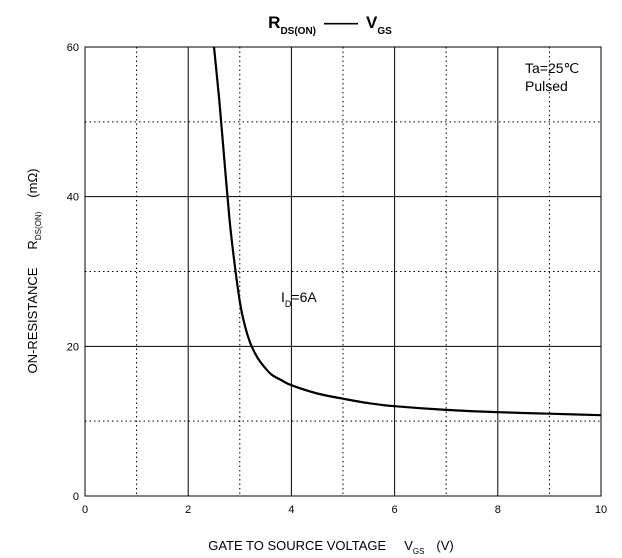 This screenshot has width=622, height=558. I want to click on title-right-sub: GS, so click(384, 31).